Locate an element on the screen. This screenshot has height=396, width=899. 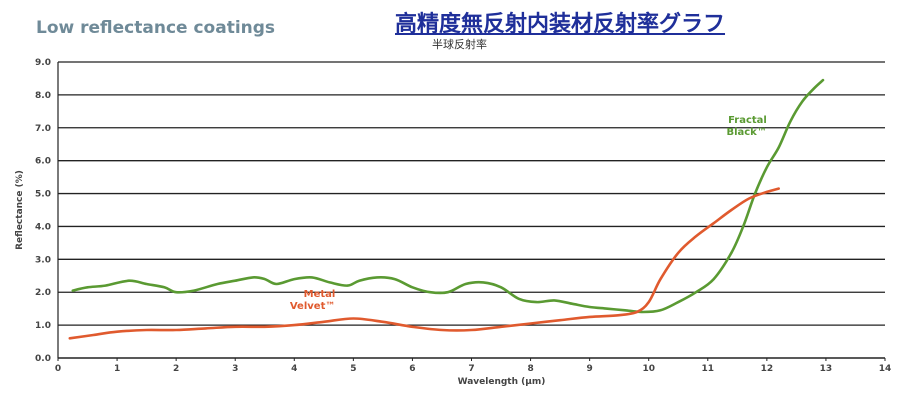
x-tick-label: 6 is located at coordinates (412, 369).